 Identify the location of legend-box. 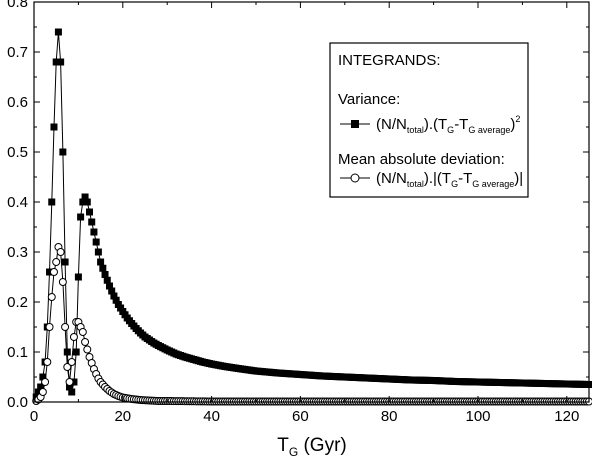
(429, 120).